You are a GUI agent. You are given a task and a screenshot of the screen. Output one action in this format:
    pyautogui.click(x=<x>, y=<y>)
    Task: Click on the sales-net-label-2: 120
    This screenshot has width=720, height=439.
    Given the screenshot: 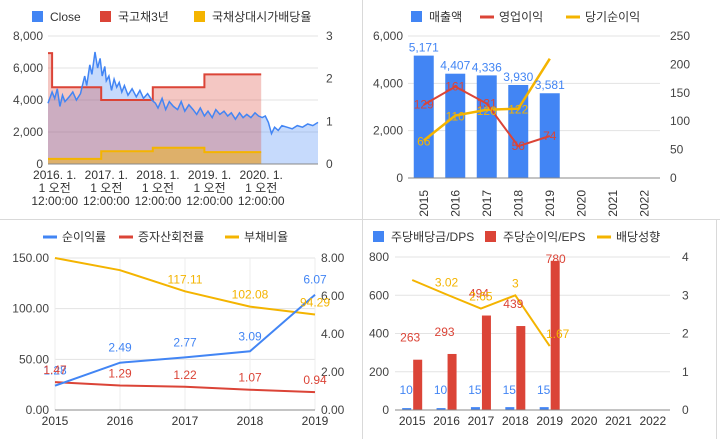 What is the action you would take?
    pyautogui.click(x=487, y=111)
    